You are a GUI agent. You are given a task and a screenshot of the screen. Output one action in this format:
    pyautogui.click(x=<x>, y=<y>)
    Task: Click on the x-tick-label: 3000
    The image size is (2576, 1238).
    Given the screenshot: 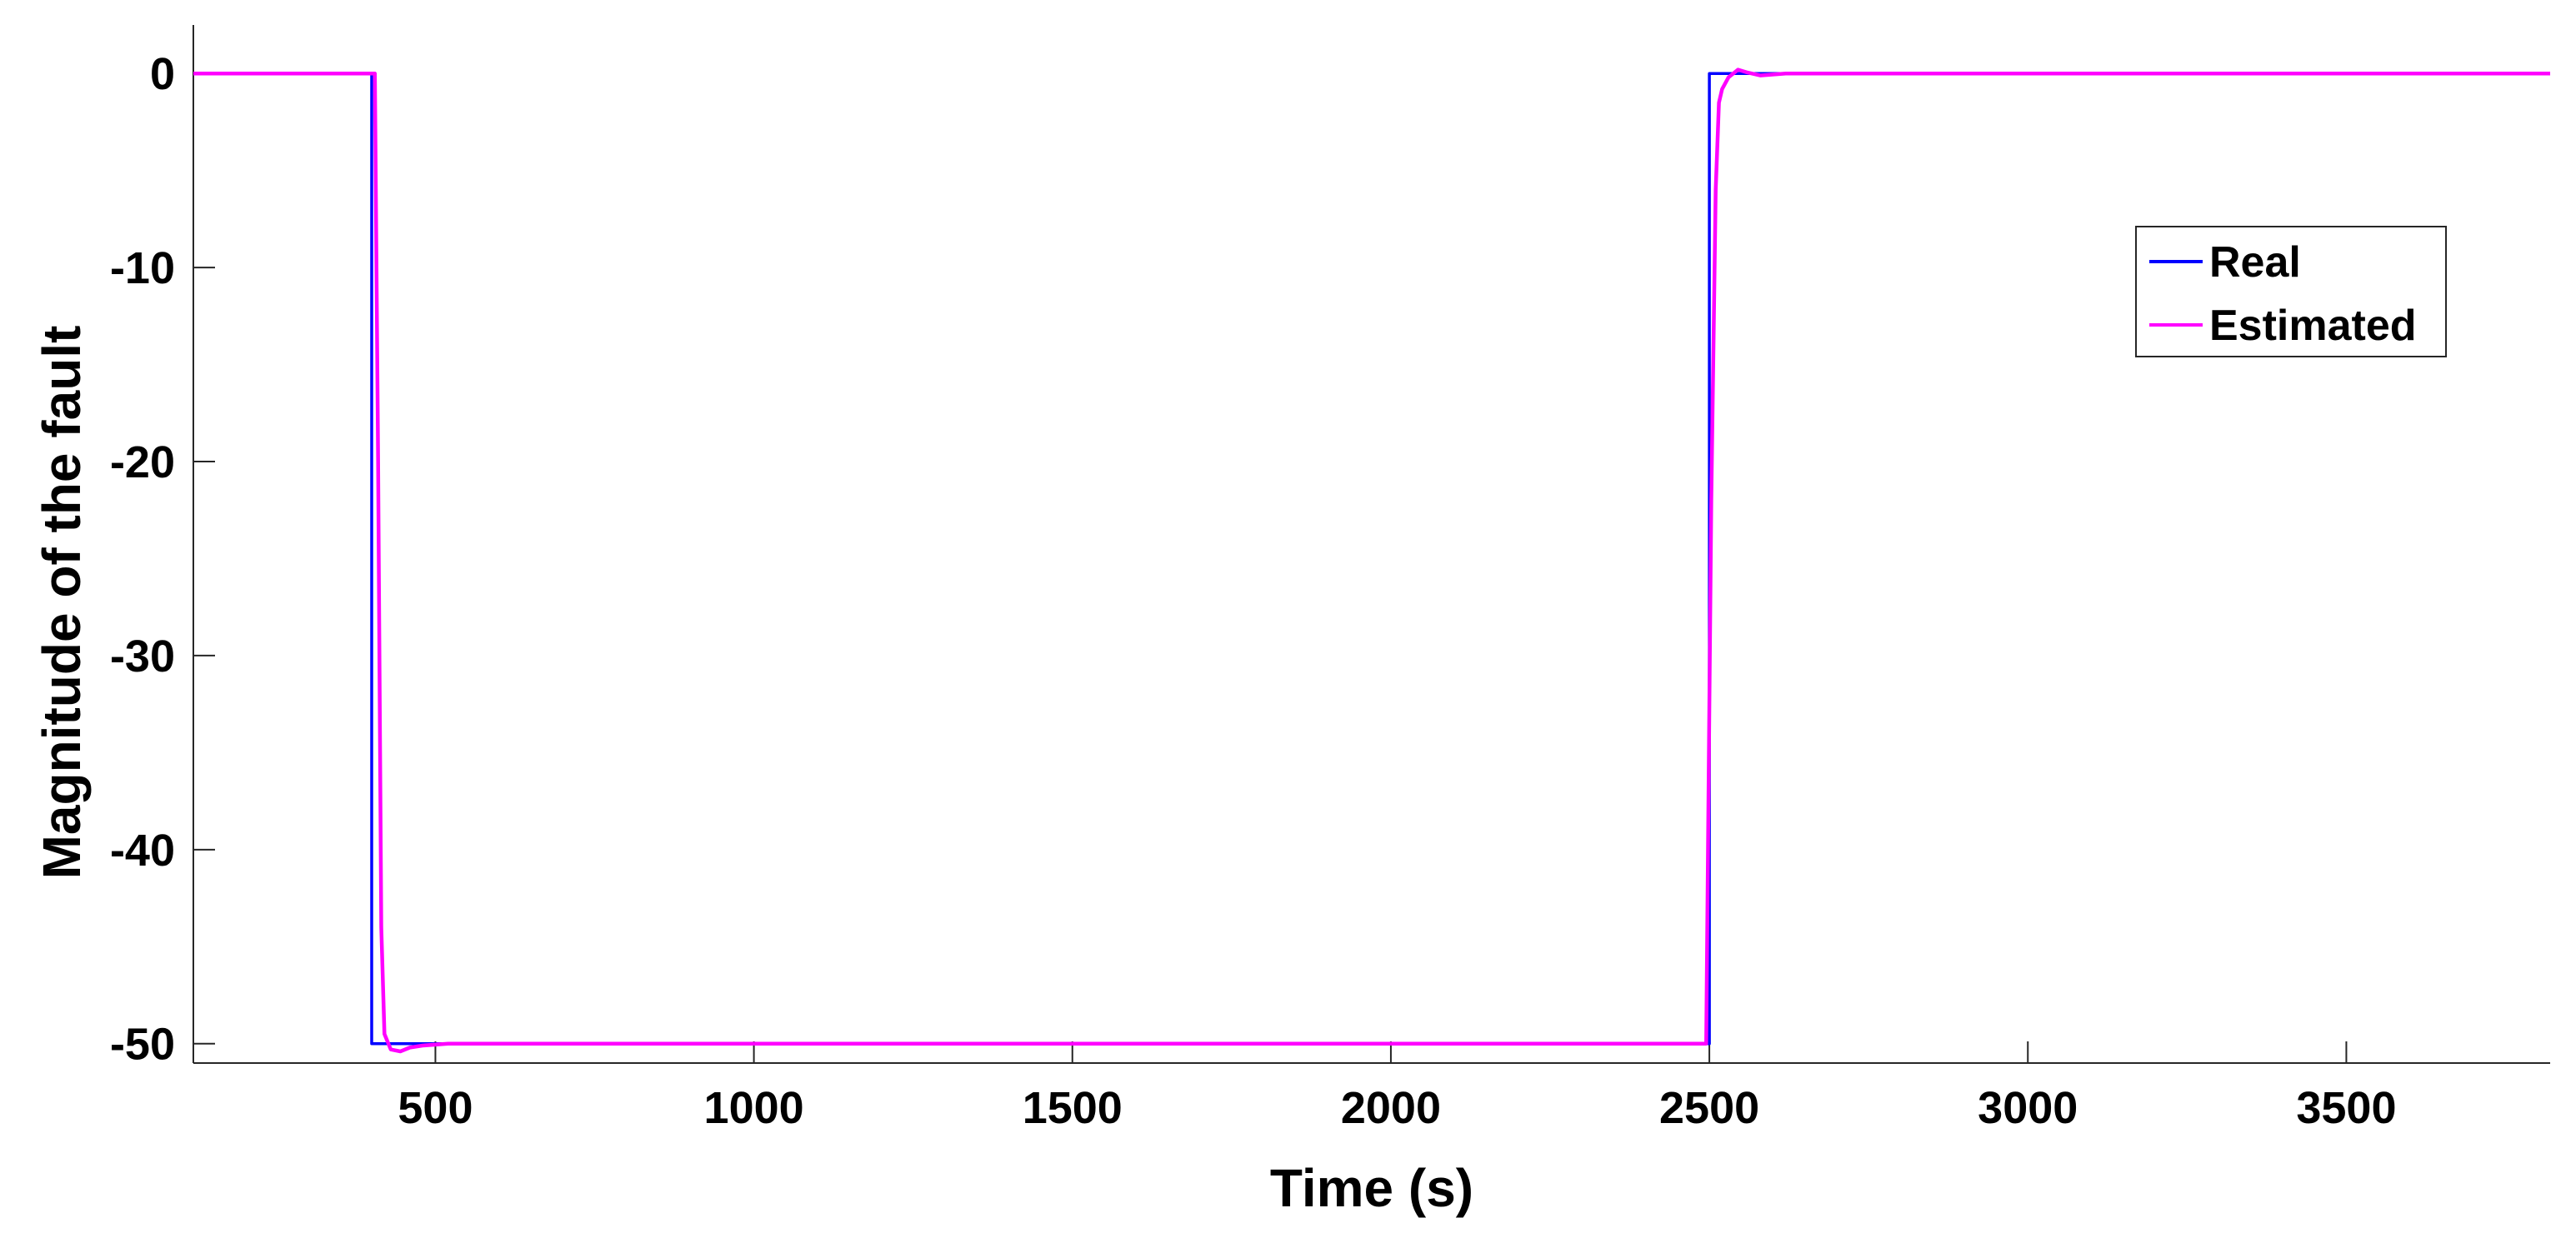 What is the action you would take?
    pyautogui.click(x=2028, y=1108)
    